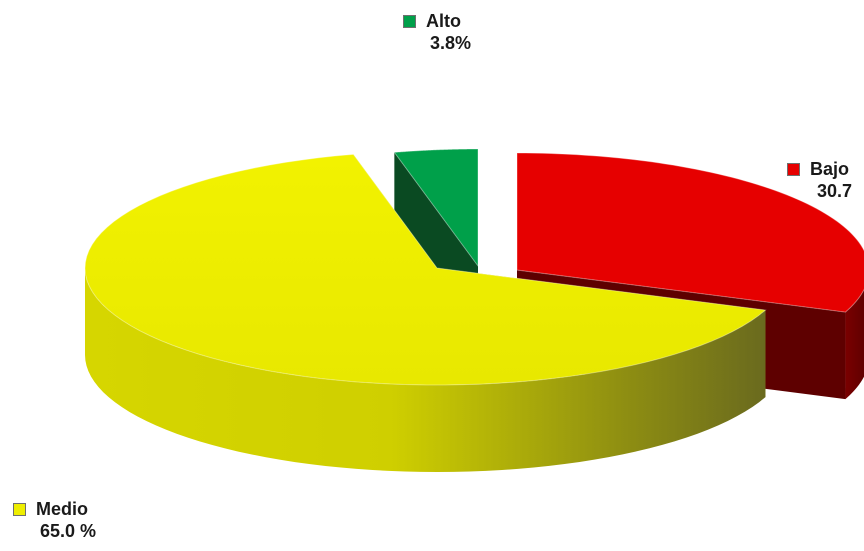  I want to click on label-alto-value: 3.8%, so click(451, 43).